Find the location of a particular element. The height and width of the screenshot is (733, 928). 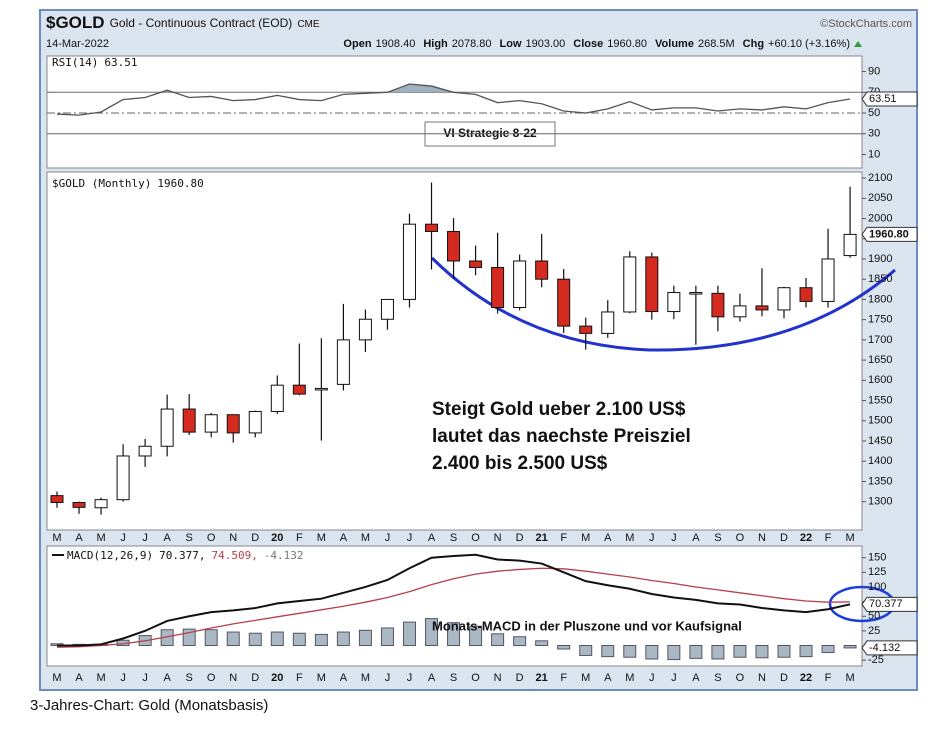

text-part: $GOLD is located at coordinates (75, 22).